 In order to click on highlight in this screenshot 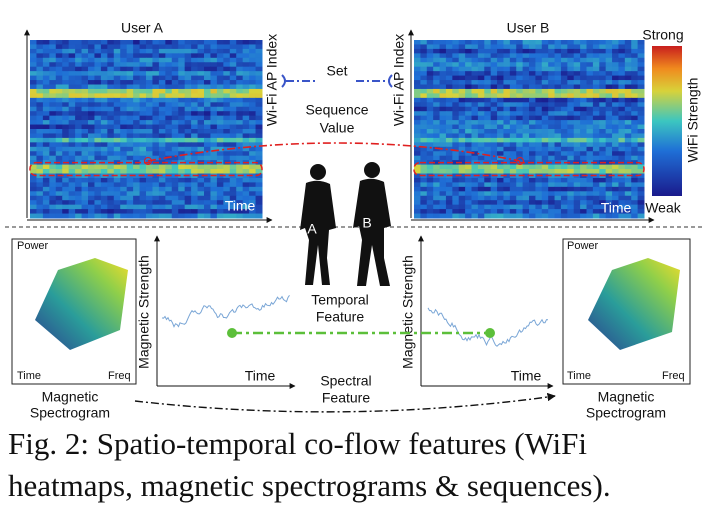, I will do `click(146, 169)`.